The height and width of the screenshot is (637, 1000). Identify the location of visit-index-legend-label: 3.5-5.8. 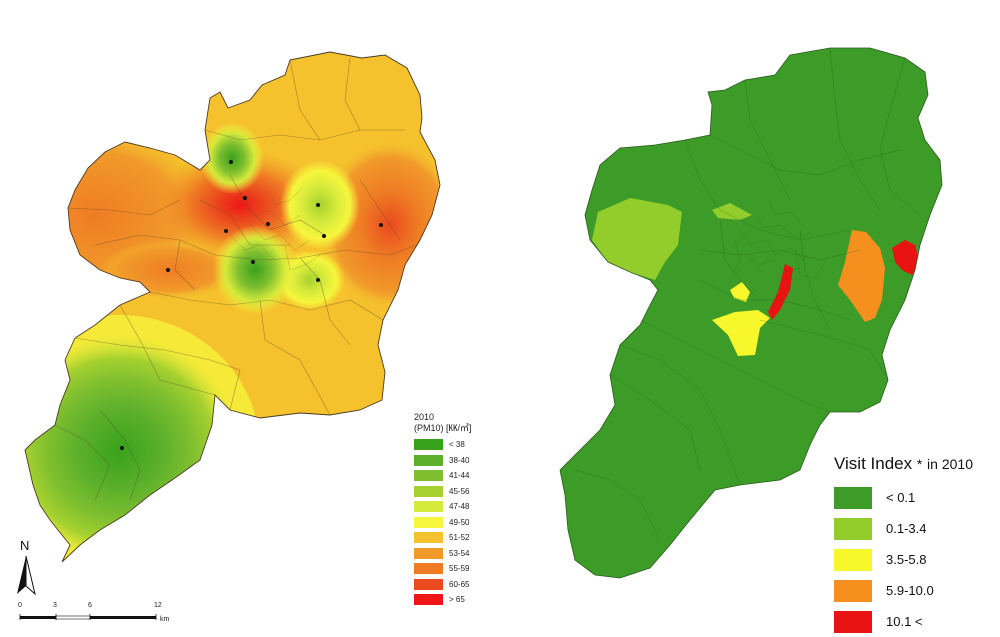
(906, 559).